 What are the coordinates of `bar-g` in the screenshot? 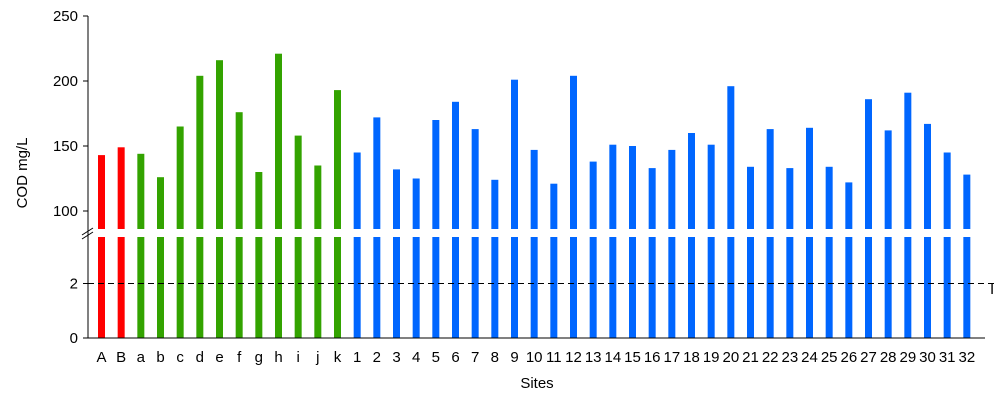 It's located at (259, 255).